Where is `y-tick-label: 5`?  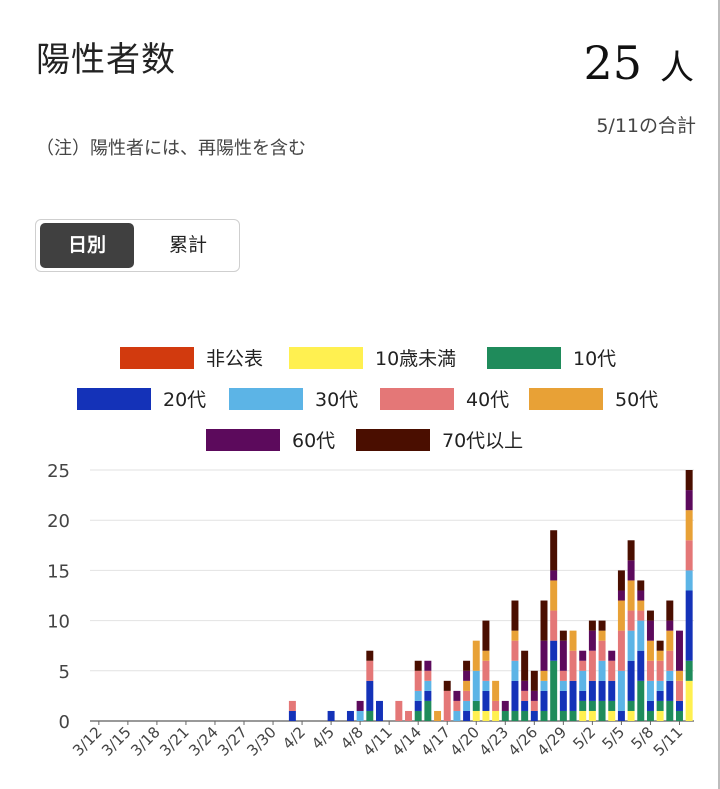
y-tick-label: 5 is located at coordinates (64, 672).